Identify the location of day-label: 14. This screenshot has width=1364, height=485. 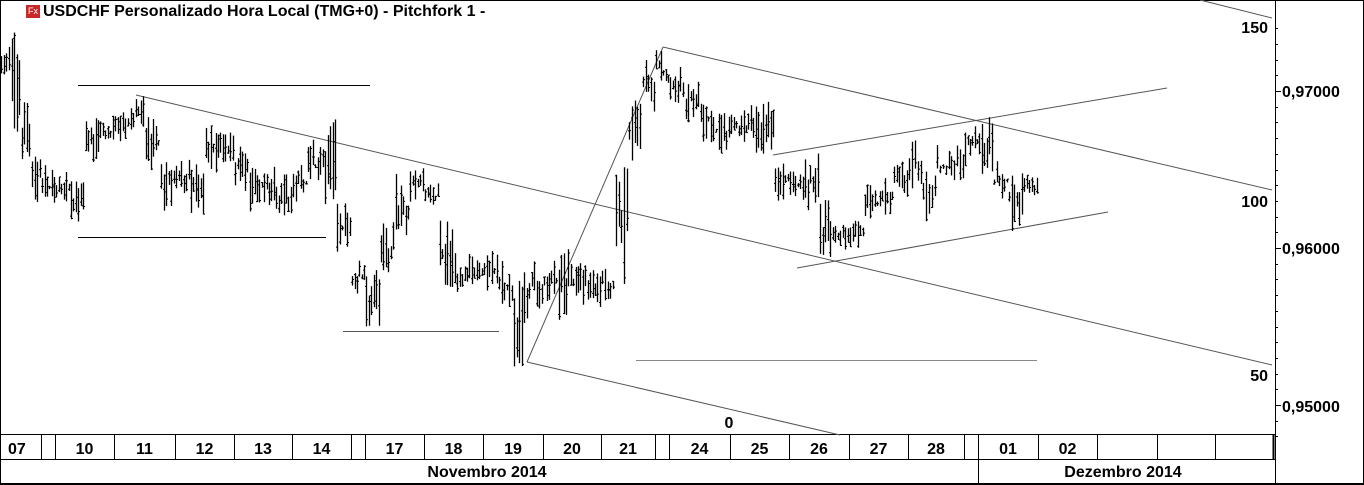
(322, 449).